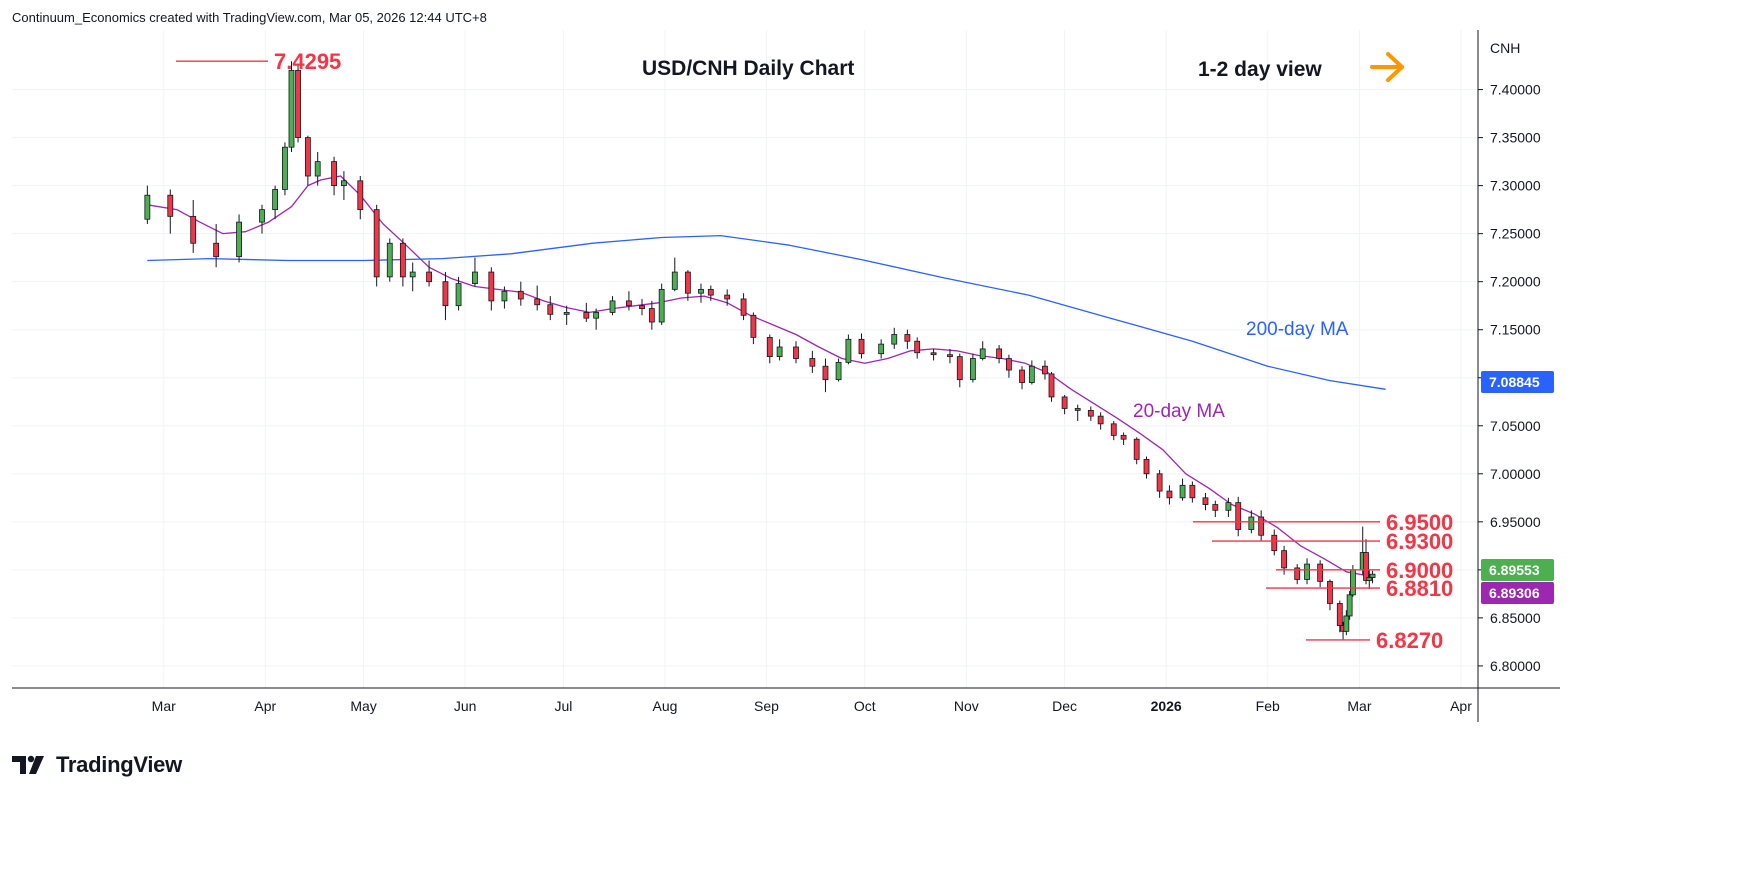 Image resolution: width=1758 pixels, height=886 pixels. Describe the element at coordinates (1514, 382) in the screenshot. I see `price-badge-label: 7.08845` at that location.